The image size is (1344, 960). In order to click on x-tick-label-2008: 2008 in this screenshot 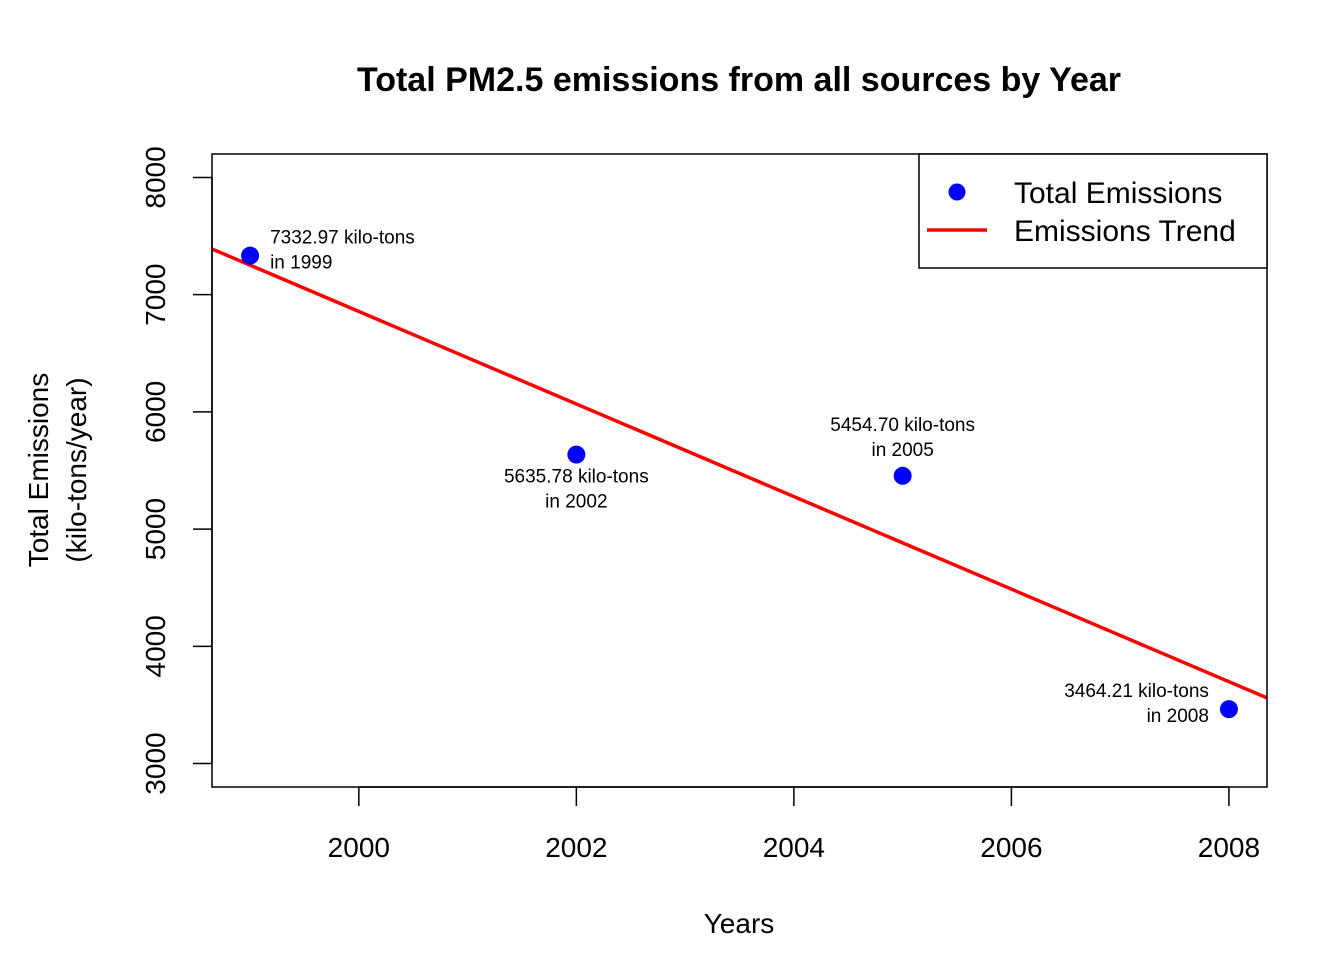, I will do `click(1229, 847)`.